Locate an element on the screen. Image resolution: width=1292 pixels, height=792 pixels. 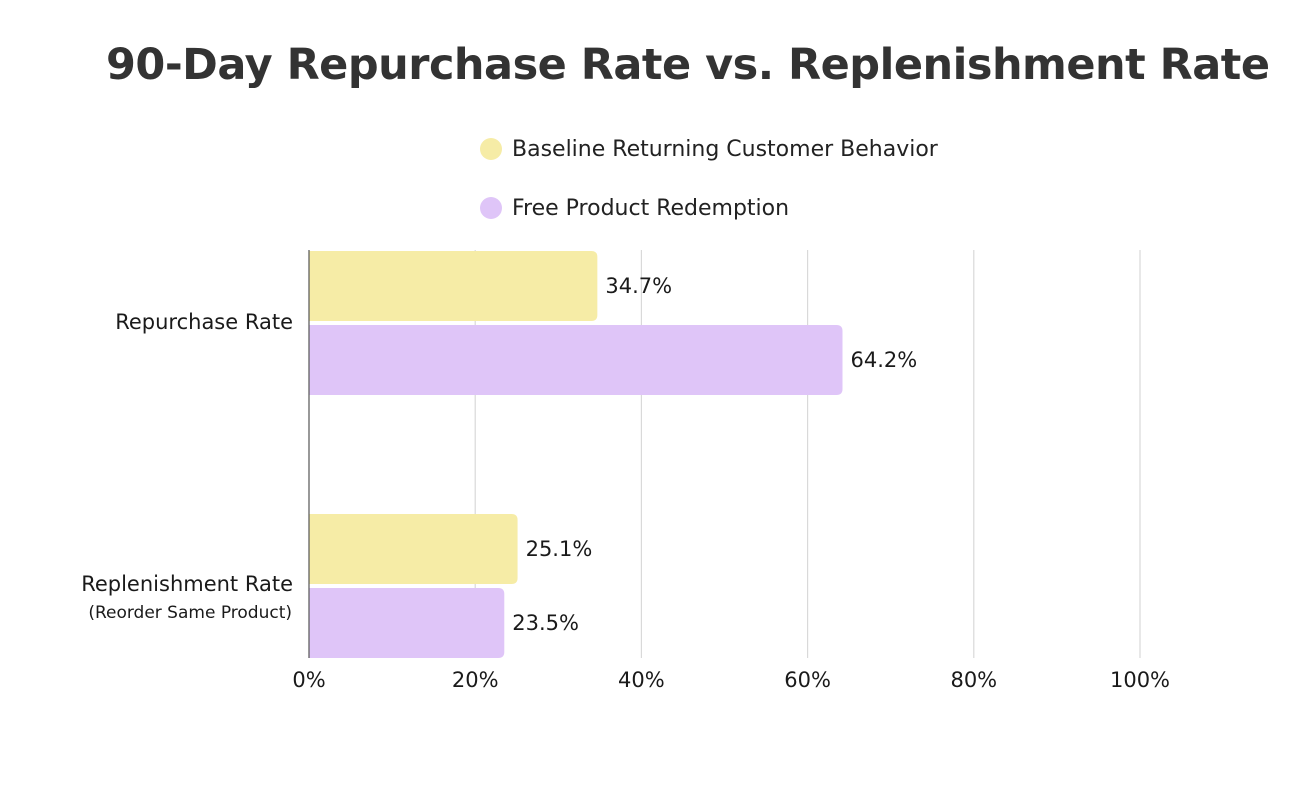
bar-baseline-replenishment is located at coordinates (413, 549).